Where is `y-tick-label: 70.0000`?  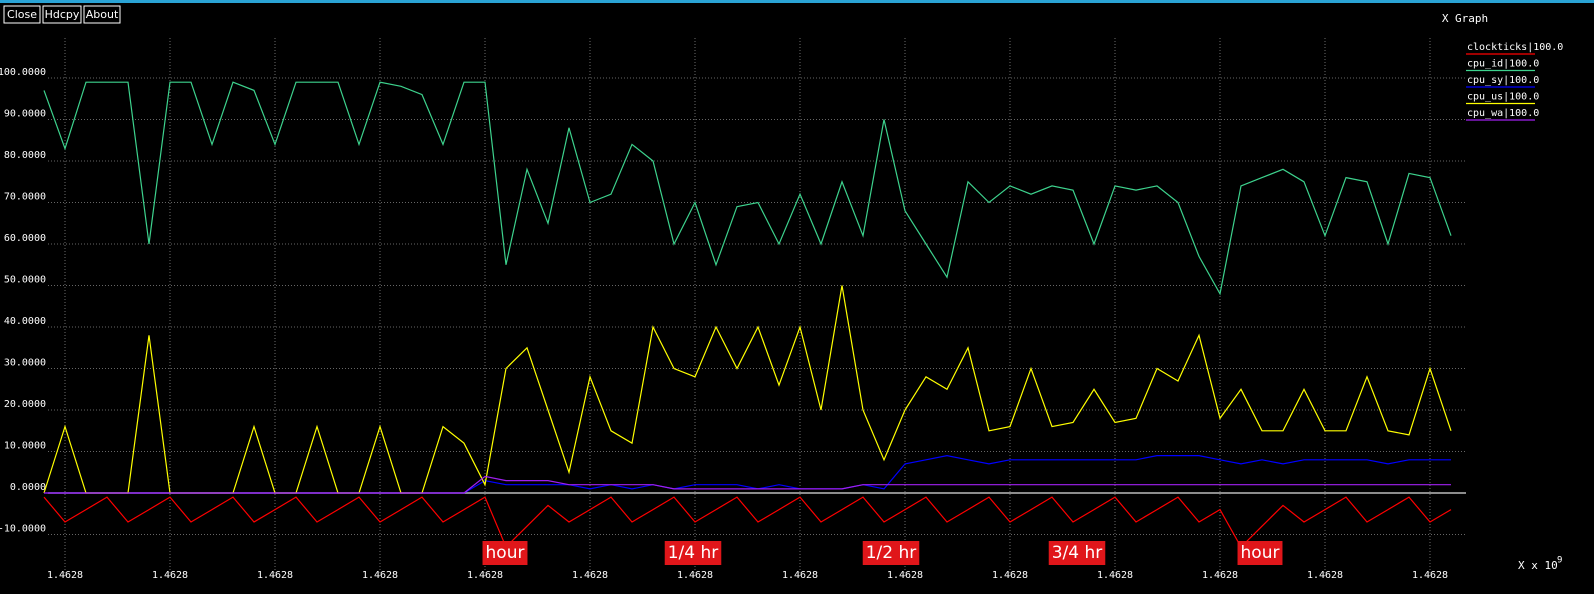
y-tick-label: 70.0000 is located at coordinates (25, 197).